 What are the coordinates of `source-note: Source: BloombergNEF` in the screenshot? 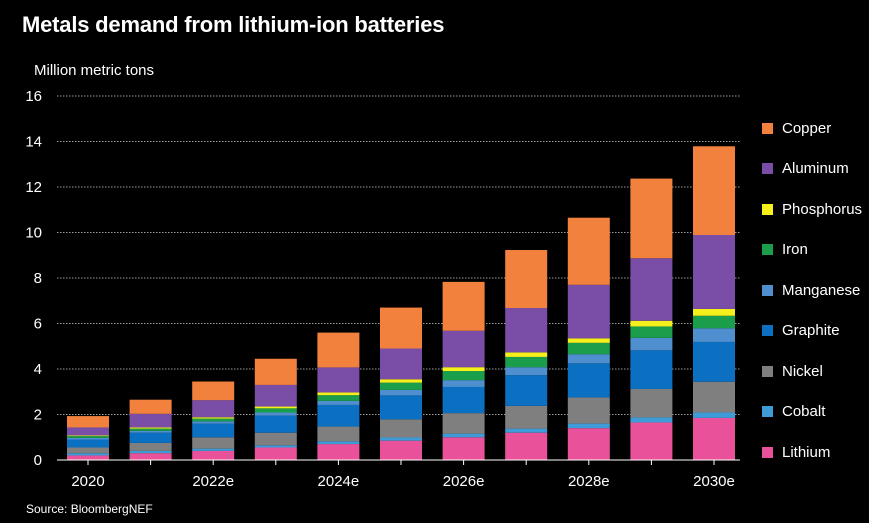 It's located at (89, 509).